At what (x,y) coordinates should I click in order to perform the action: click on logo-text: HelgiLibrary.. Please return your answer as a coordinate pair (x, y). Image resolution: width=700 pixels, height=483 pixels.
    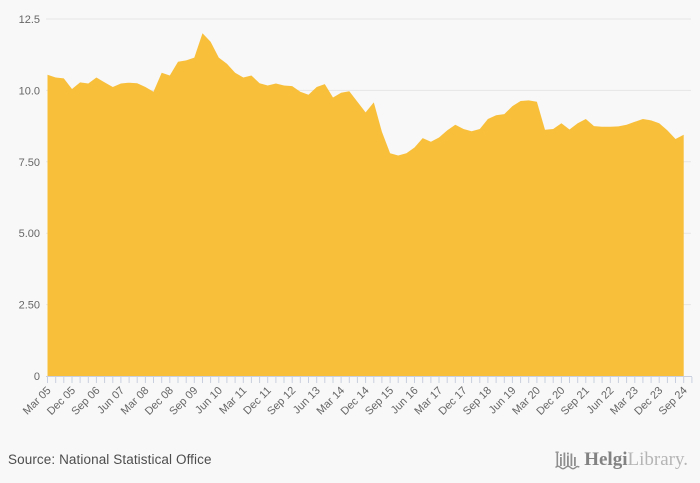
    Looking at the image, I should click on (636, 459).